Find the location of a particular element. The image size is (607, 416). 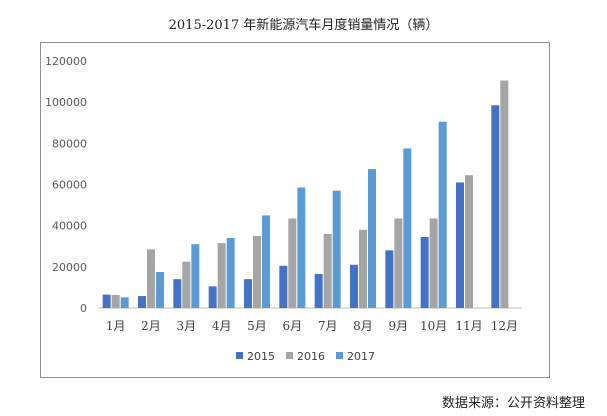

x-tick-label: 11月 is located at coordinates (468, 326).